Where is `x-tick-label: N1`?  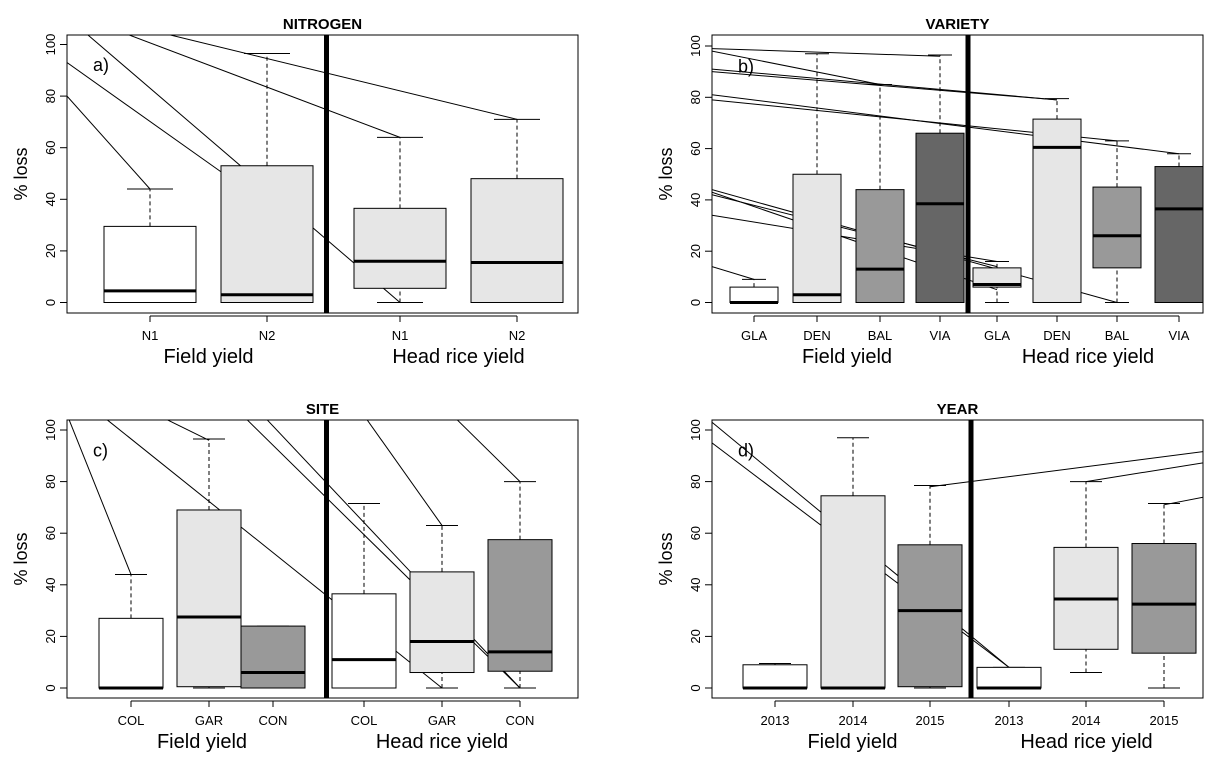 x-tick-label: N1 is located at coordinates (400, 335).